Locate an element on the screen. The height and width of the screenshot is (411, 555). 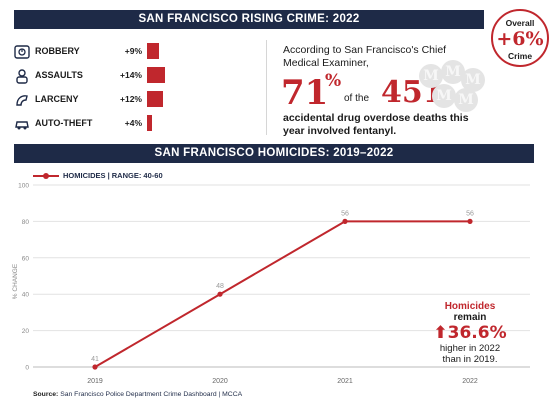
crime-percent: +12% is located at coordinates (131, 99).